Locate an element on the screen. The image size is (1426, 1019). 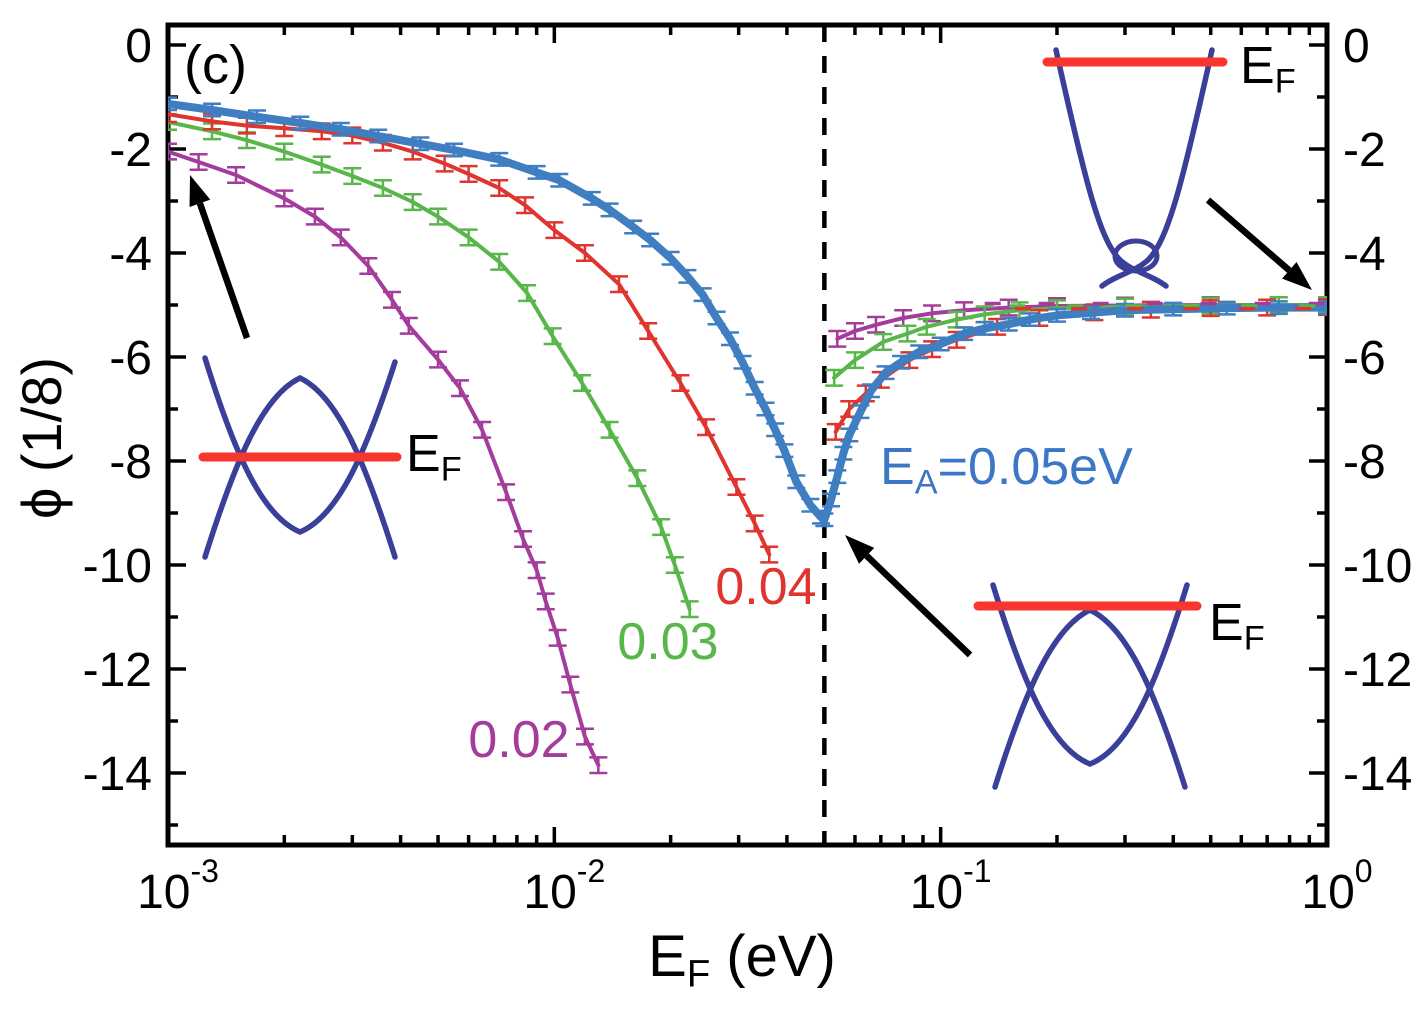
x-tick-label: 10⁰ is located at coordinates (1336, 886).